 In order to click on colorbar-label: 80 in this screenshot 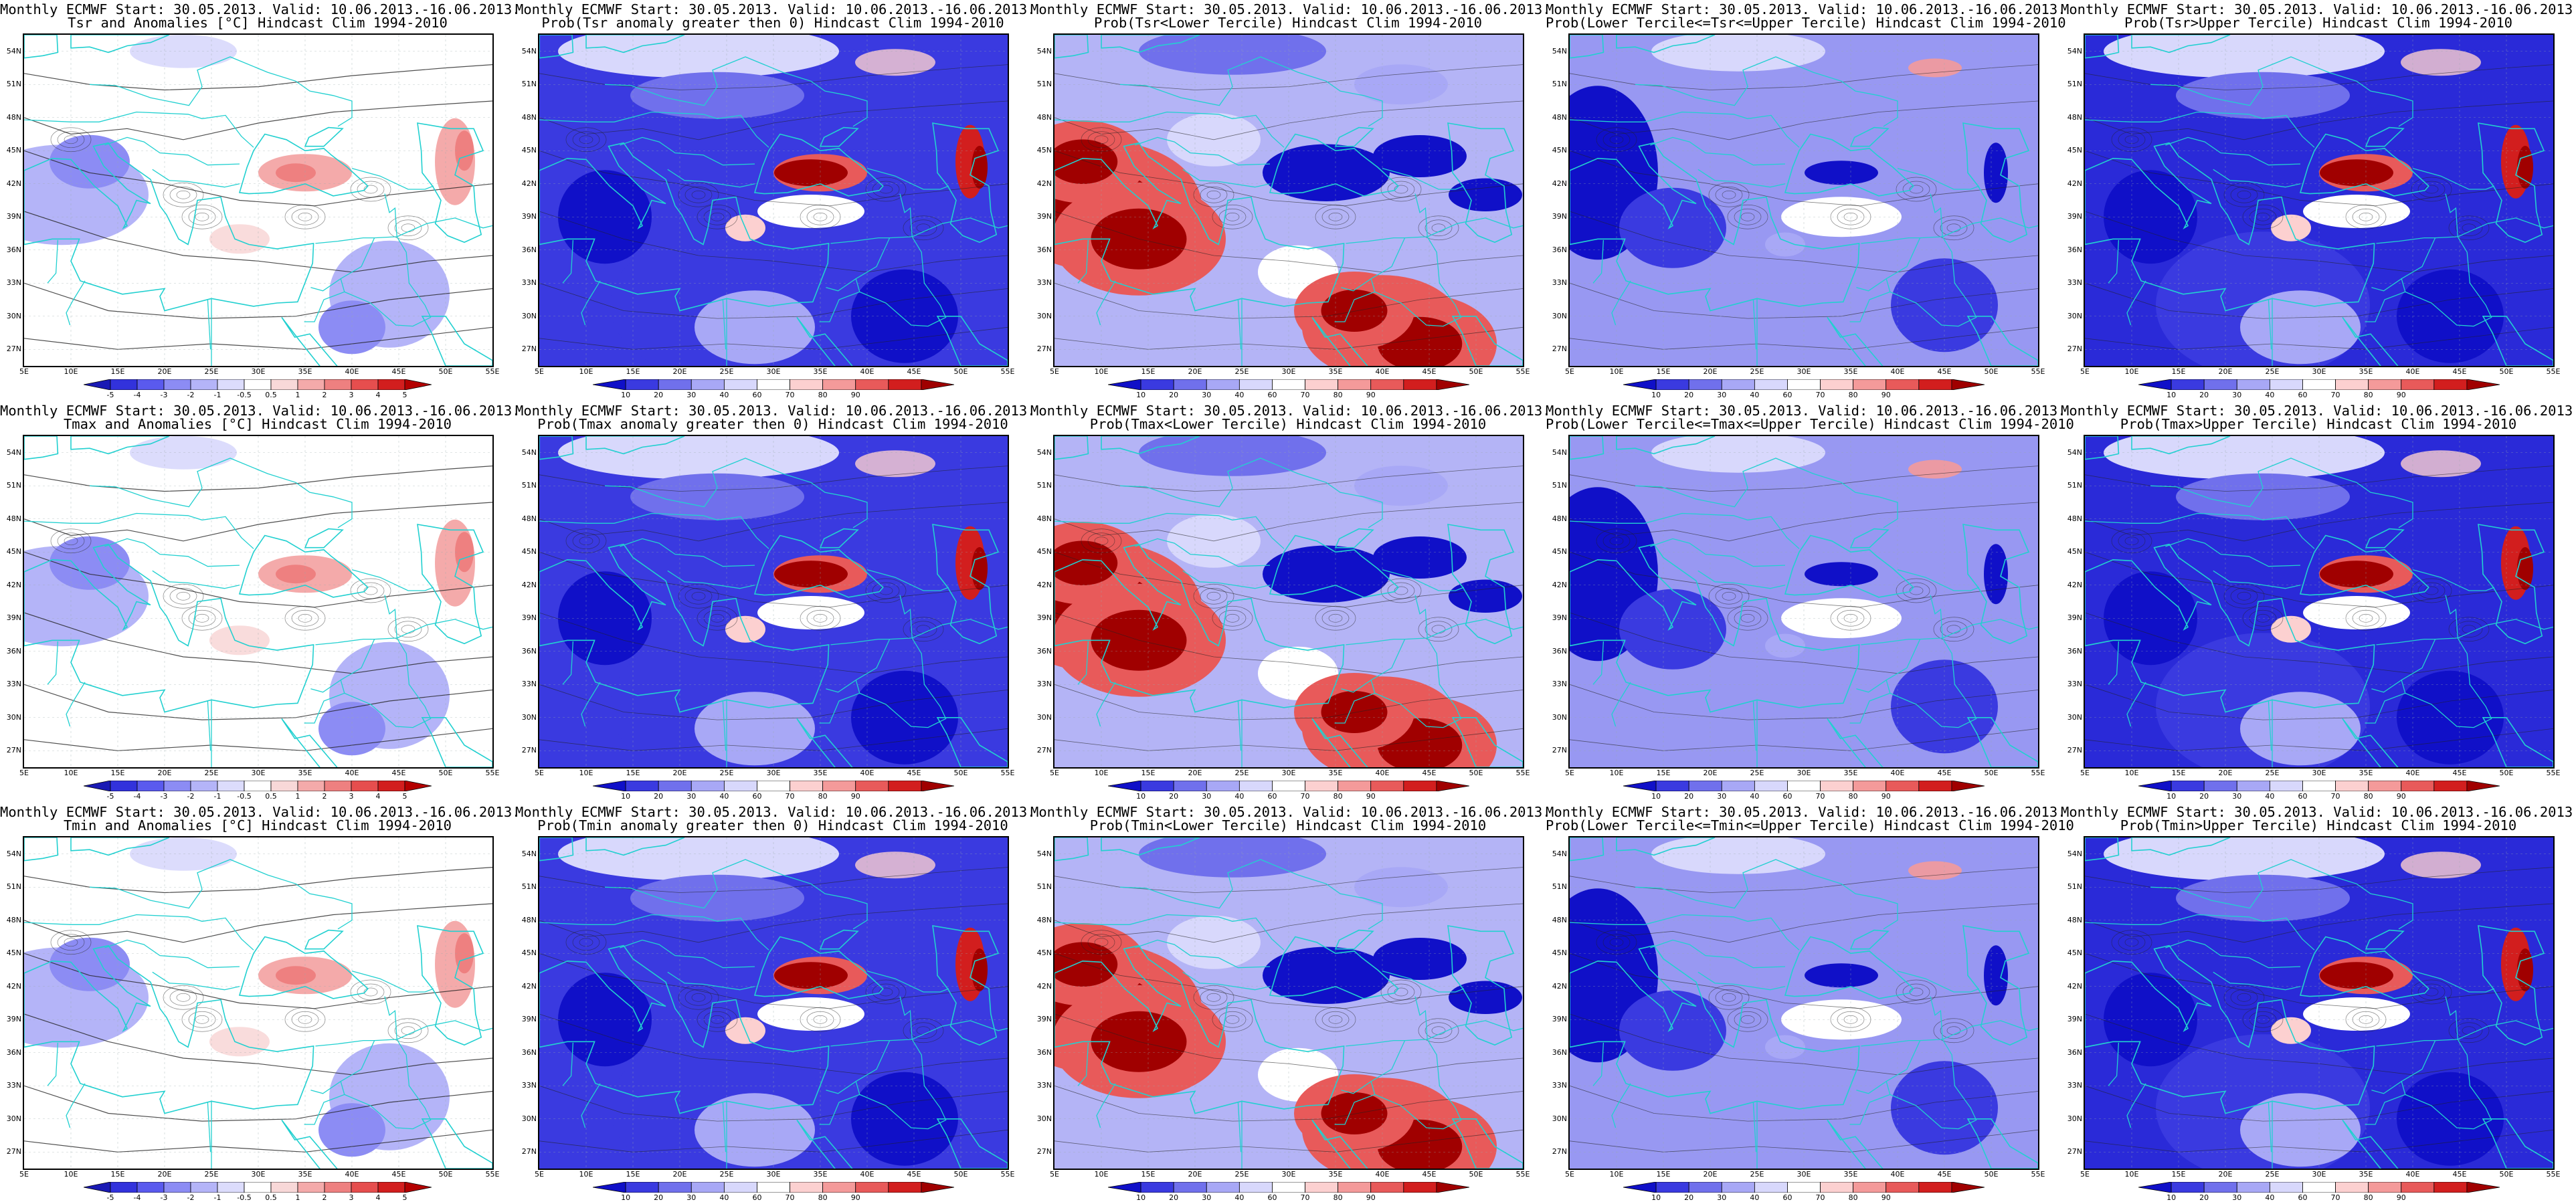, I will do `click(2368, 1197)`.